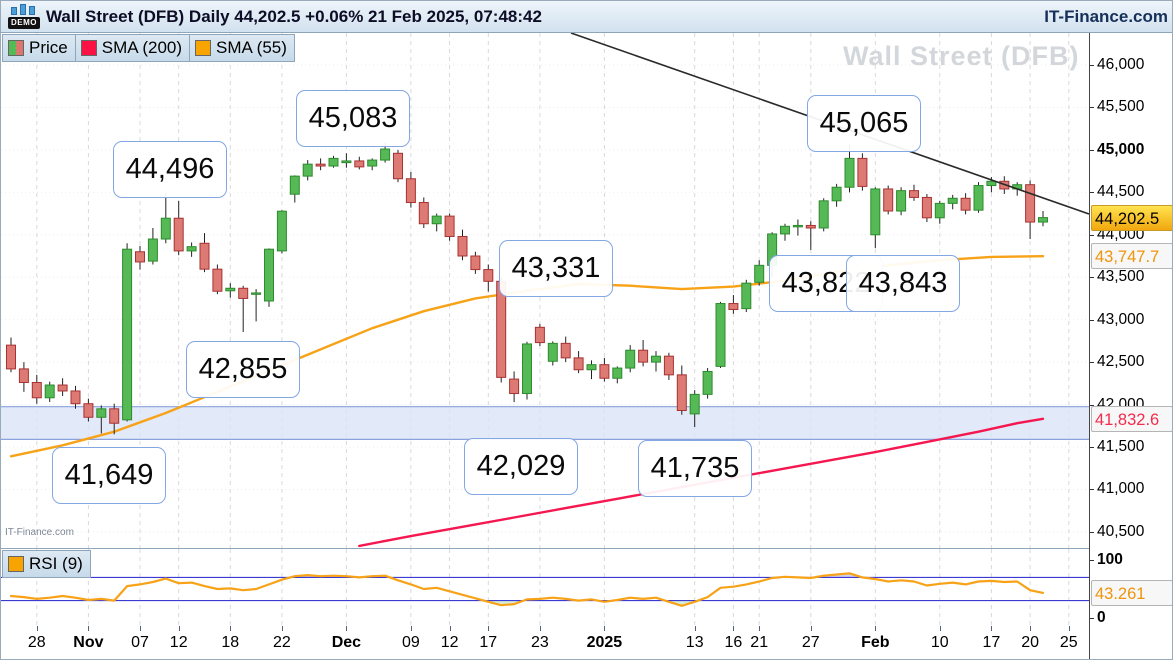 This screenshot has height=660, width=1173. What do you see at coordinates (521, 466) in the screenshot?
I see `price-callout: 42,029` at bounding box center [521, 466].